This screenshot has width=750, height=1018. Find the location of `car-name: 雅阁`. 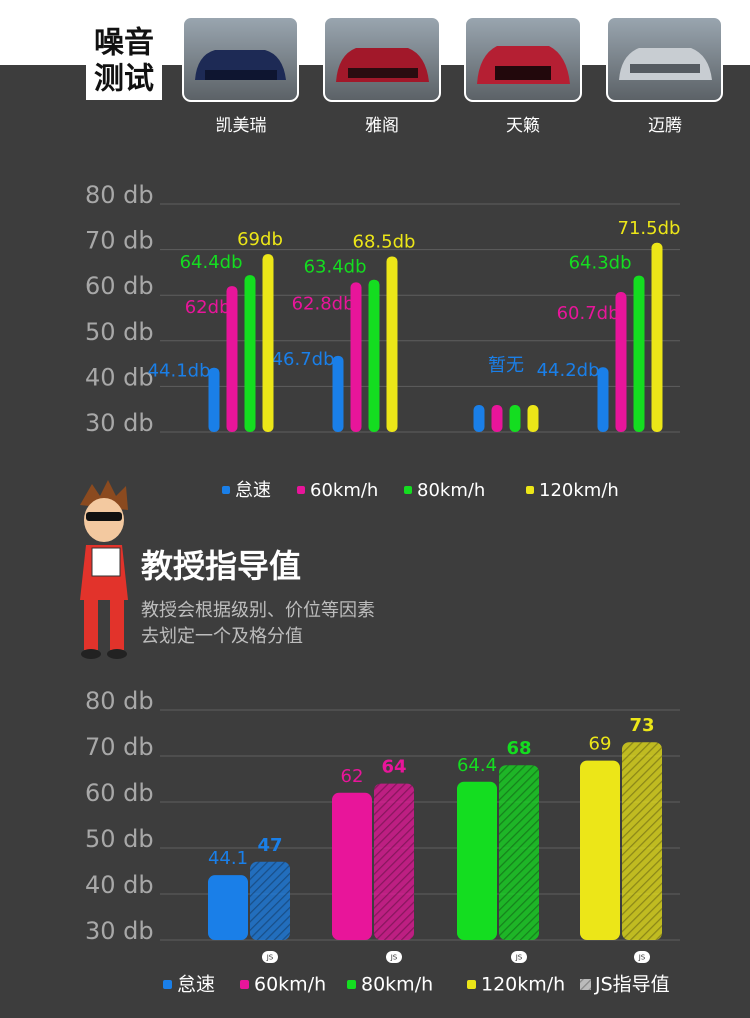

car-name: 雅阁 is located at coordinates (382, 126).